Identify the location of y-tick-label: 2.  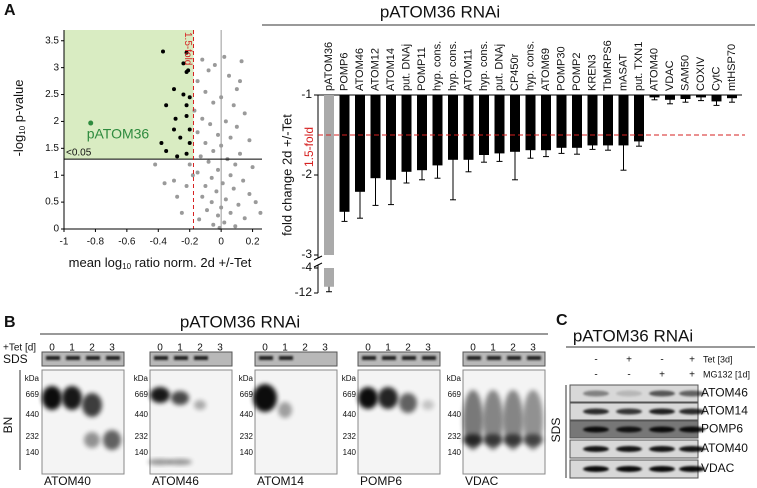
(56, 121).